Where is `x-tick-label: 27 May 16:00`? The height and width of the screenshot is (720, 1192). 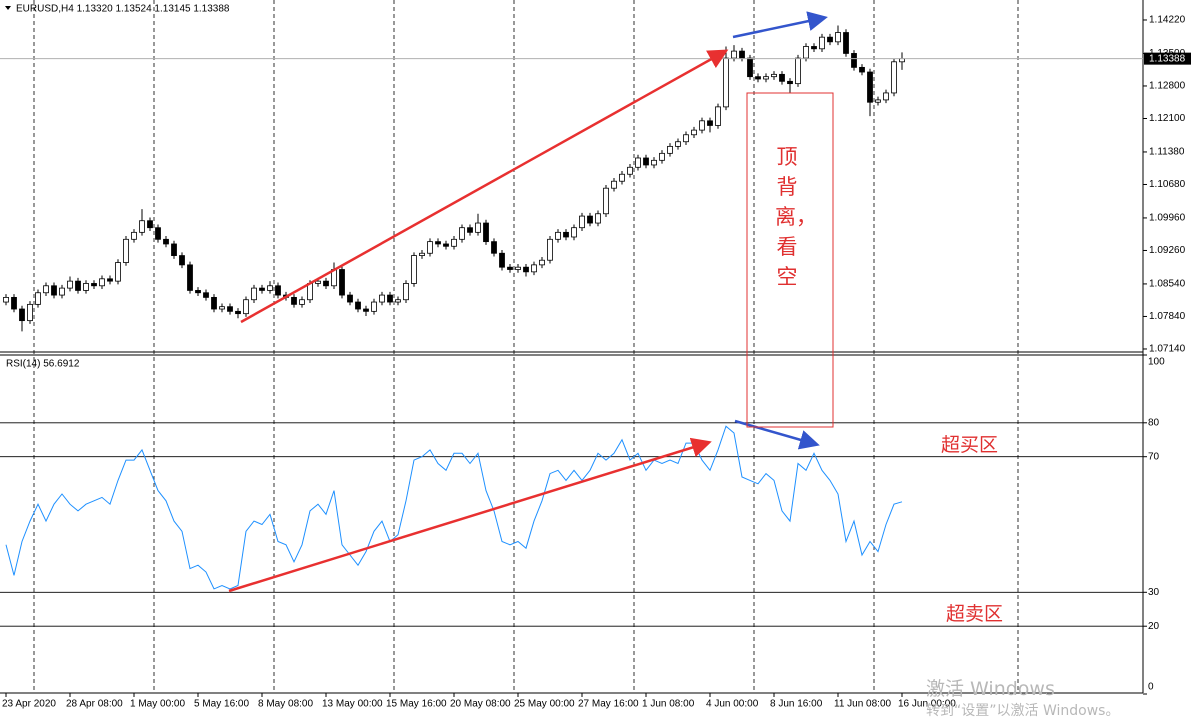 x-tick-label: 27 May 16:00 is located at coordinates (608, 704).